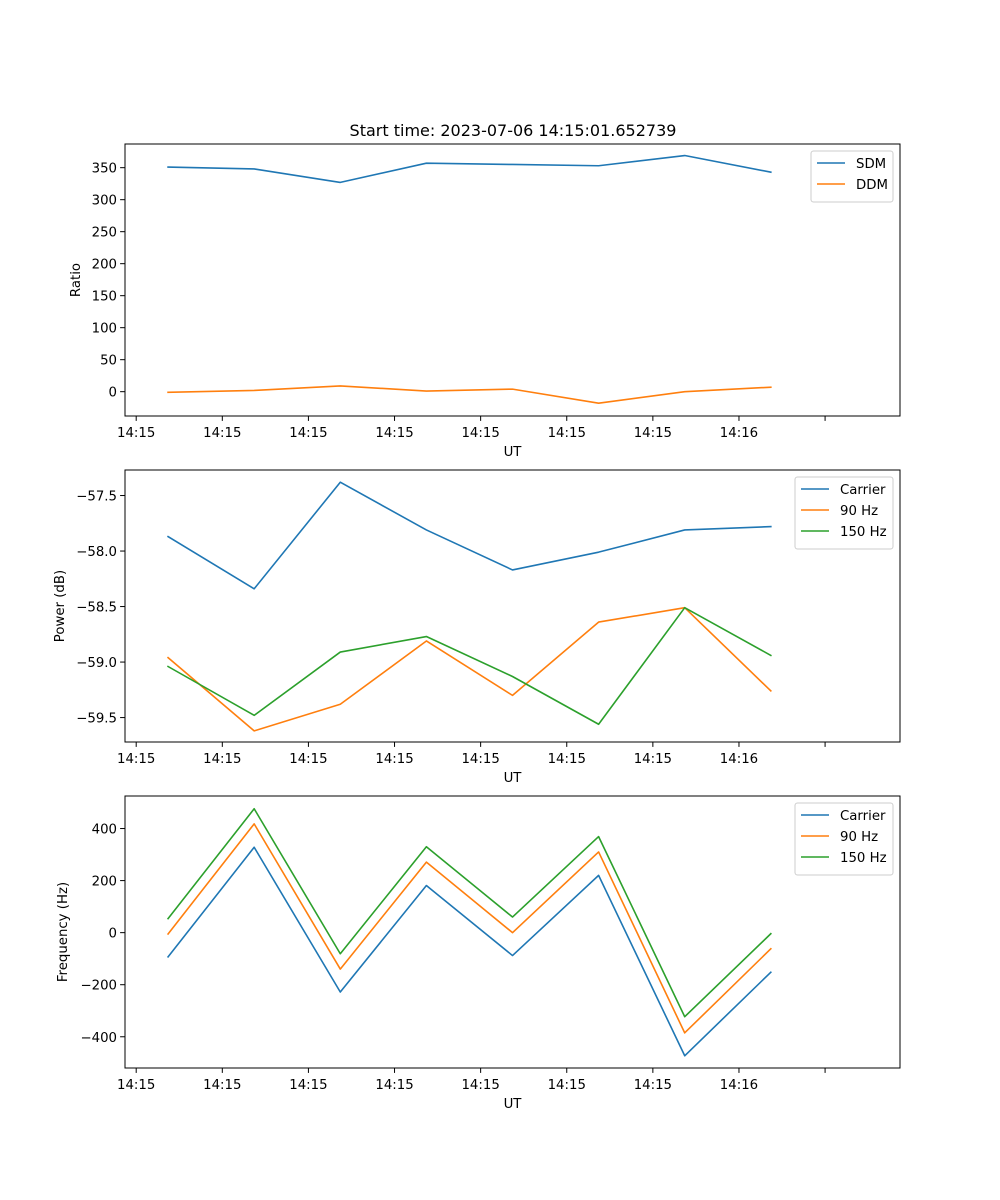  I want to click on frequency-x-tick-label: 14:16, so click(739, 1085).